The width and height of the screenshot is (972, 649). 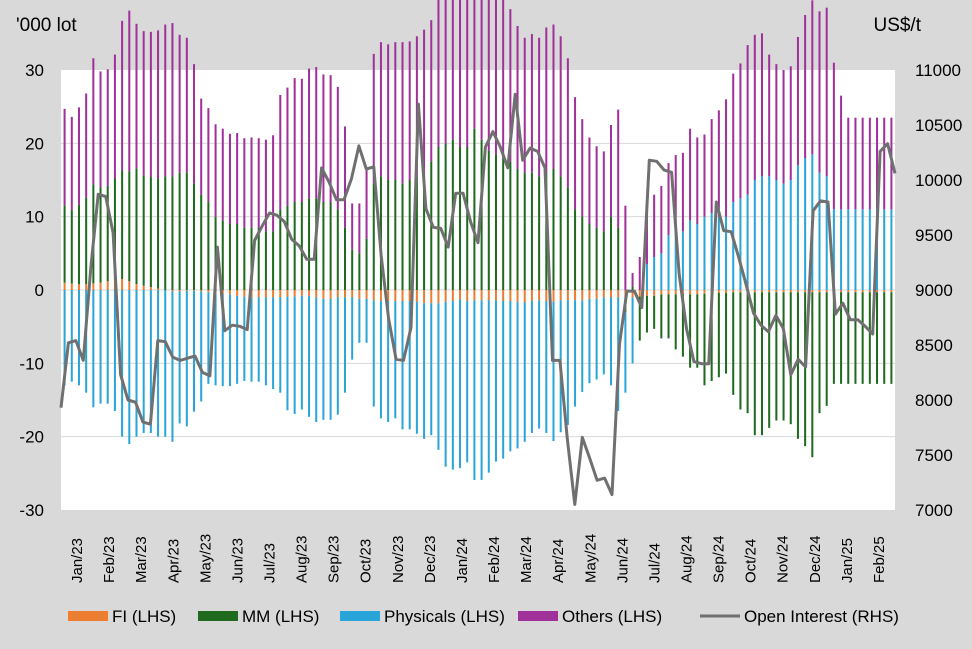 I want to click on x-tick-label: Feb/24, so click(x=494, y=559).